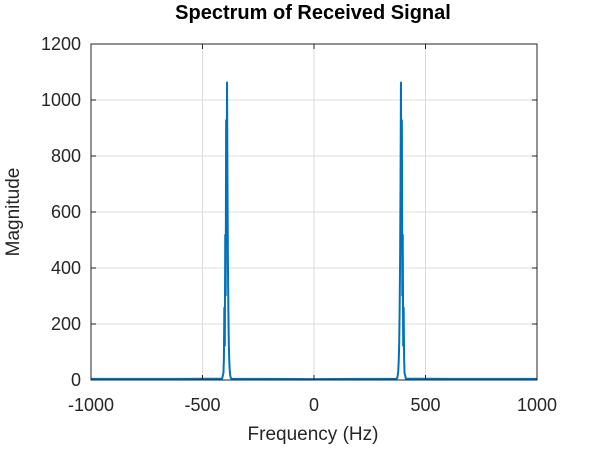 The width and height of the screenshot is (593, 449). Describe the element at coordinates (61, 44) in the screenshot. I see `y-tick-label: 1200` at that location.